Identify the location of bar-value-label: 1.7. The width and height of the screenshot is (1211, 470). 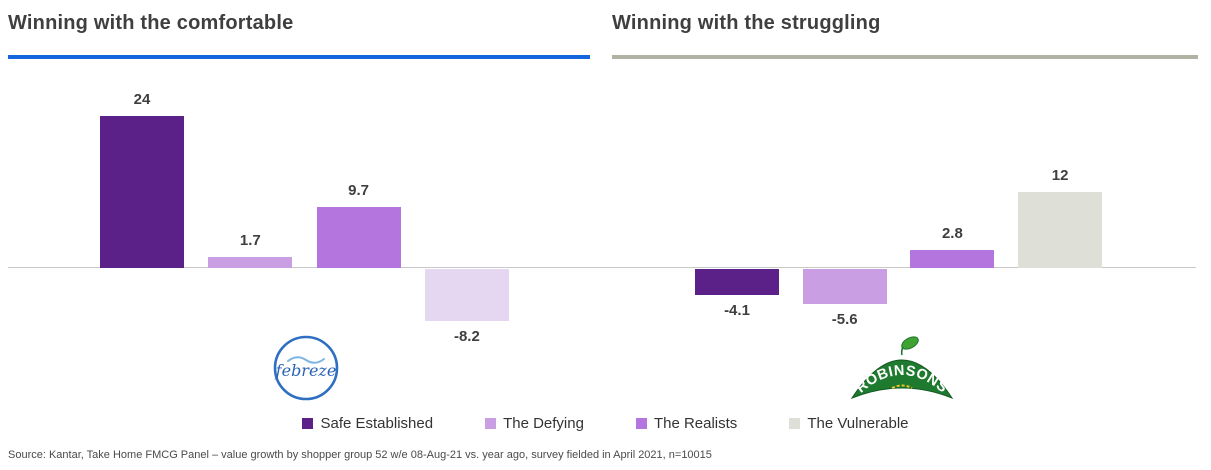
(250, 241).